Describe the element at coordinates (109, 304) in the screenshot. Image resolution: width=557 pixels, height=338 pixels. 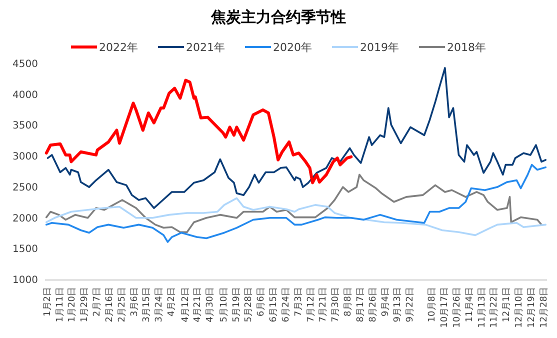
I see `x-tick-label: 2月16日` at that location.